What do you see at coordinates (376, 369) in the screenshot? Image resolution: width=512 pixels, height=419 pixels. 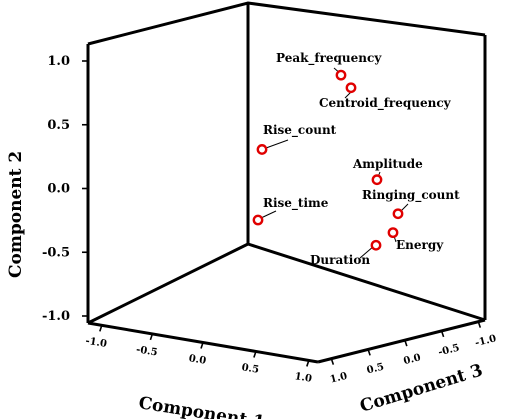 I see `z-tick-label: 0.5` at bounding box center [376, 369].